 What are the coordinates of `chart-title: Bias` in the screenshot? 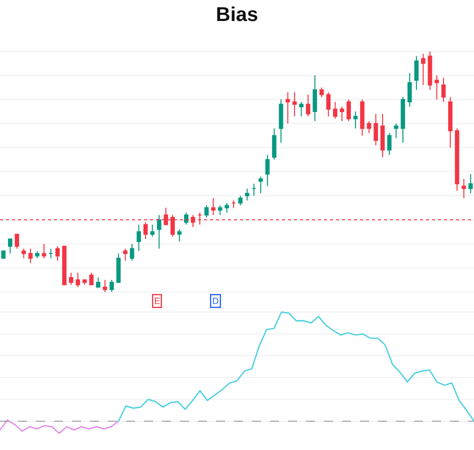 It's located at (237, 15).